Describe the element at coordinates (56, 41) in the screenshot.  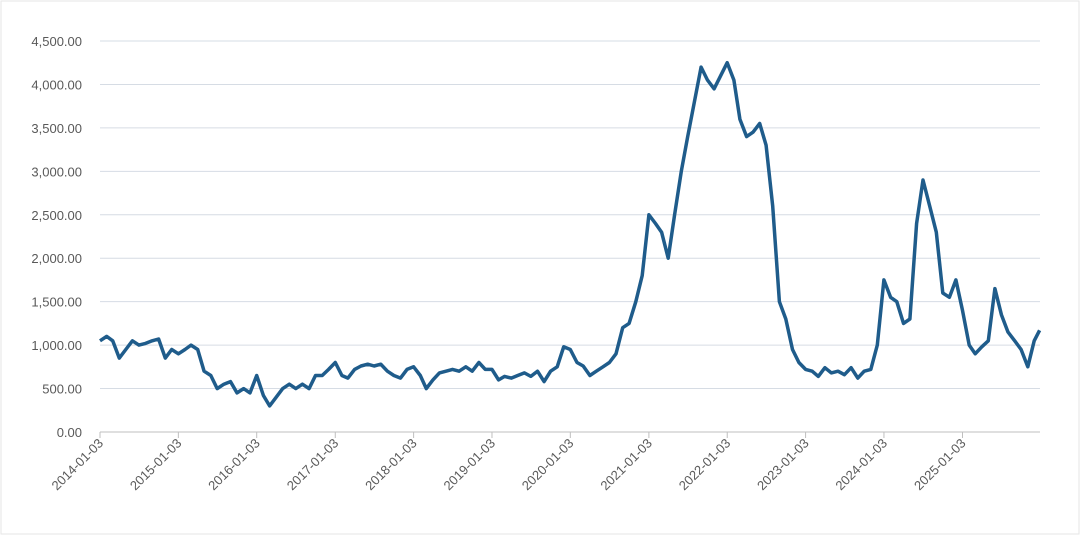
I see `y-tick-label: 4,500.00` at that location.